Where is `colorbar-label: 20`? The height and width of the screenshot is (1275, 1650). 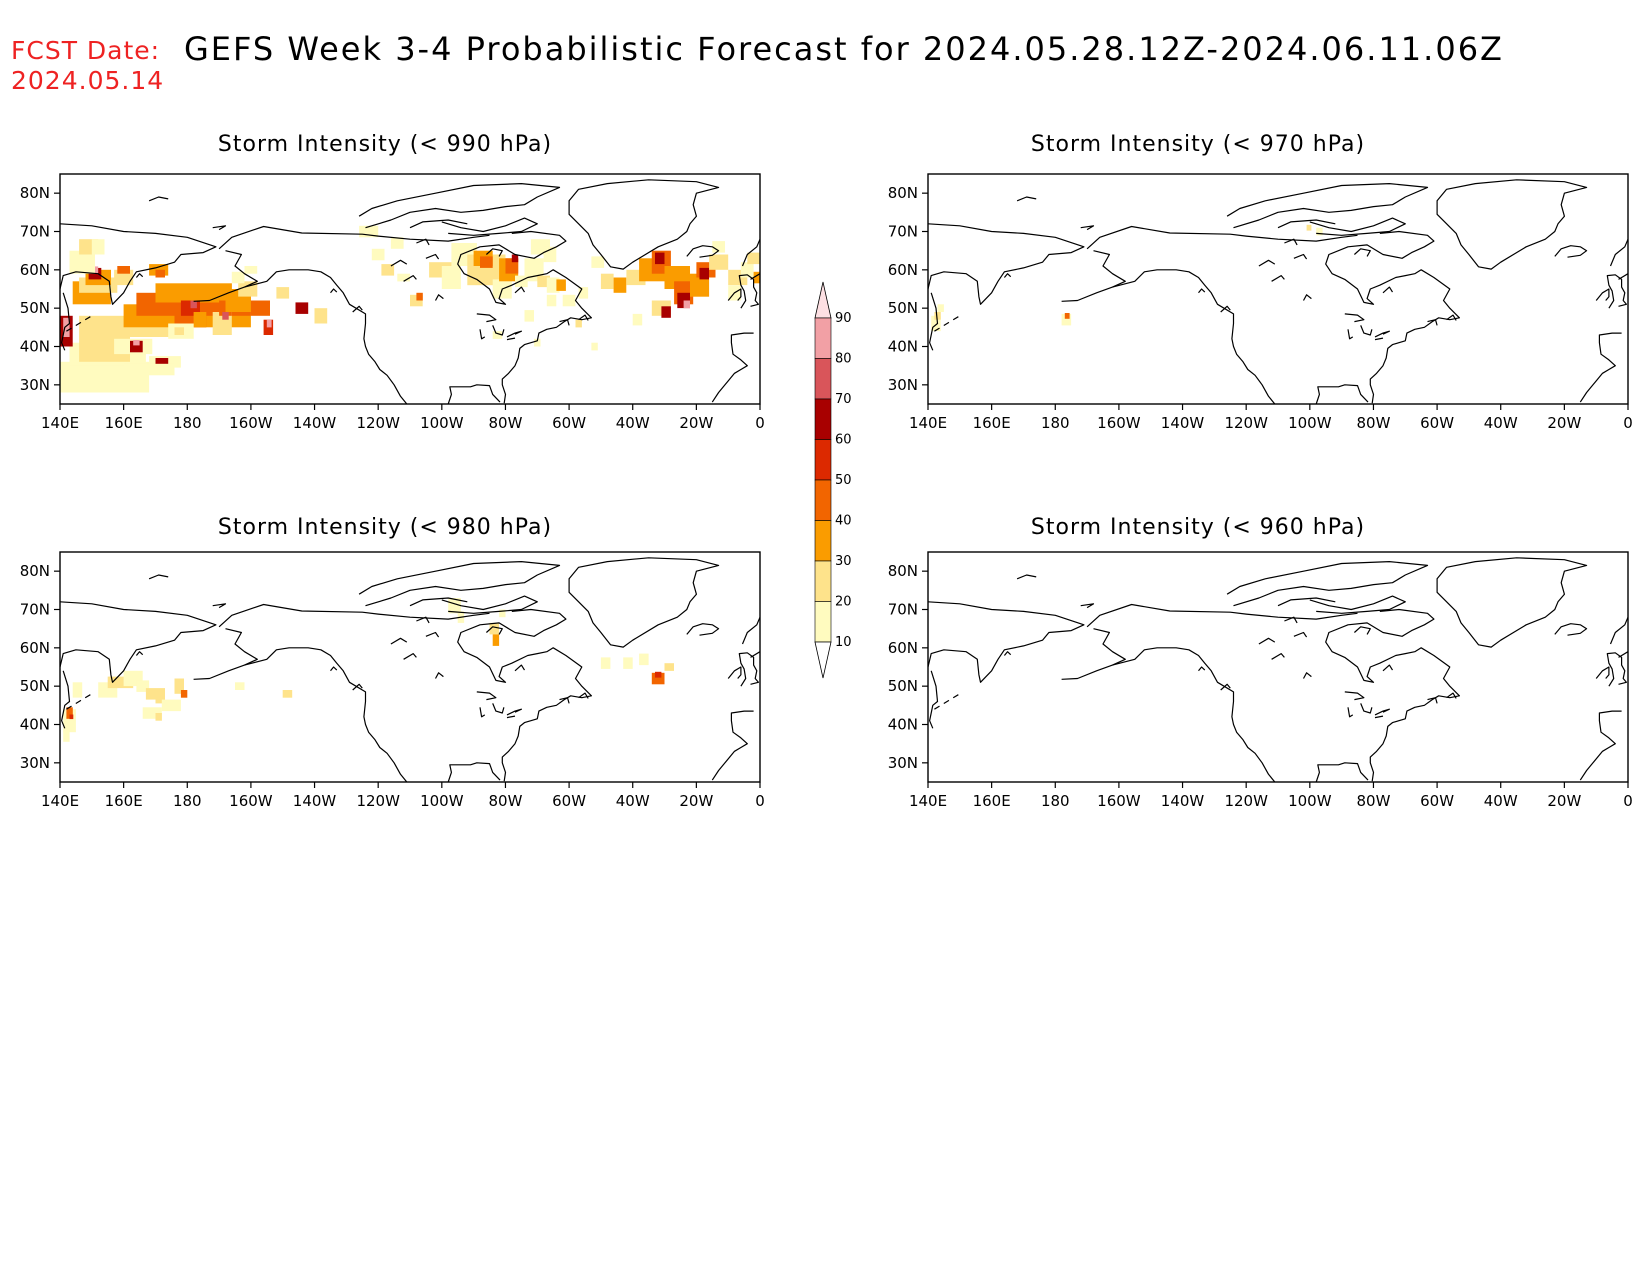 colorbar-label: 20 is located at coordinates (843, 602).